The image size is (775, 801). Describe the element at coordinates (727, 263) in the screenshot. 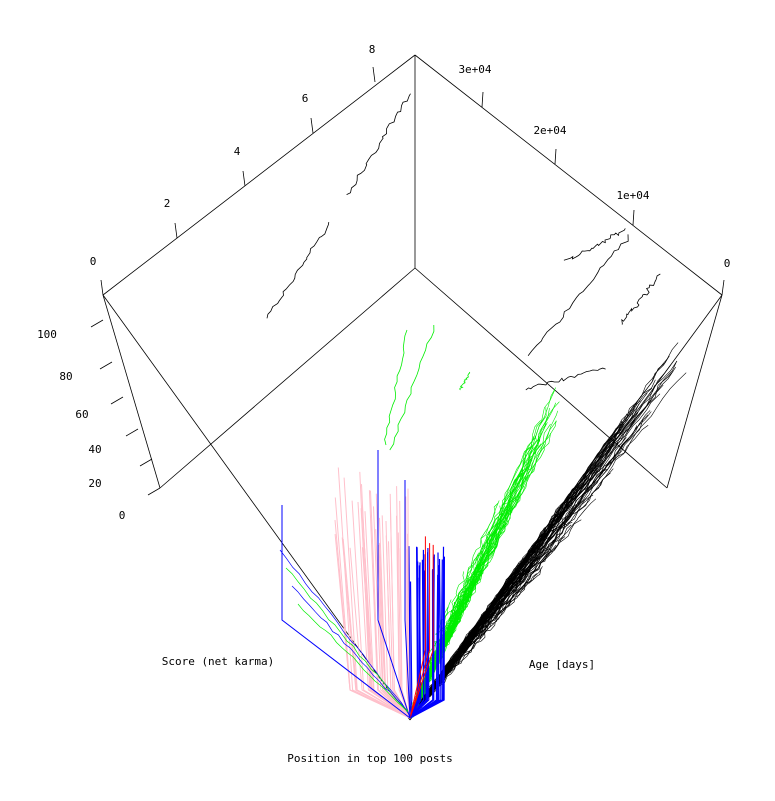

I see `age-tick-label: 0` at that location.